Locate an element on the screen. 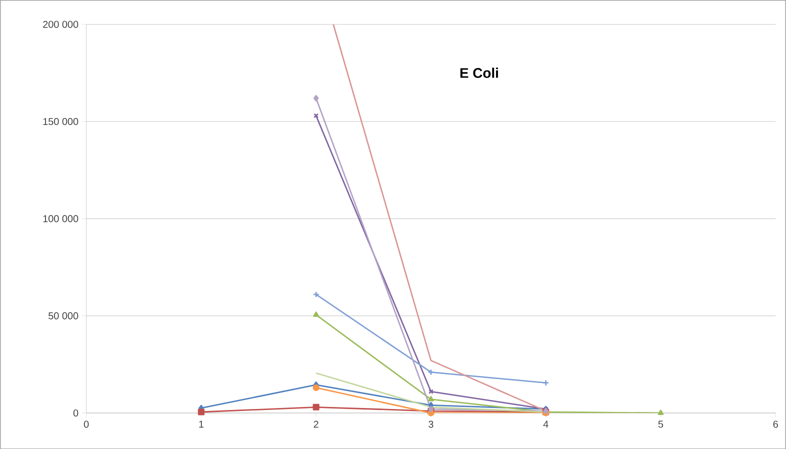 The width and height of the screenshot is (786, 449). y-tick-label: 200 000 is located at coordinates (60, 24).